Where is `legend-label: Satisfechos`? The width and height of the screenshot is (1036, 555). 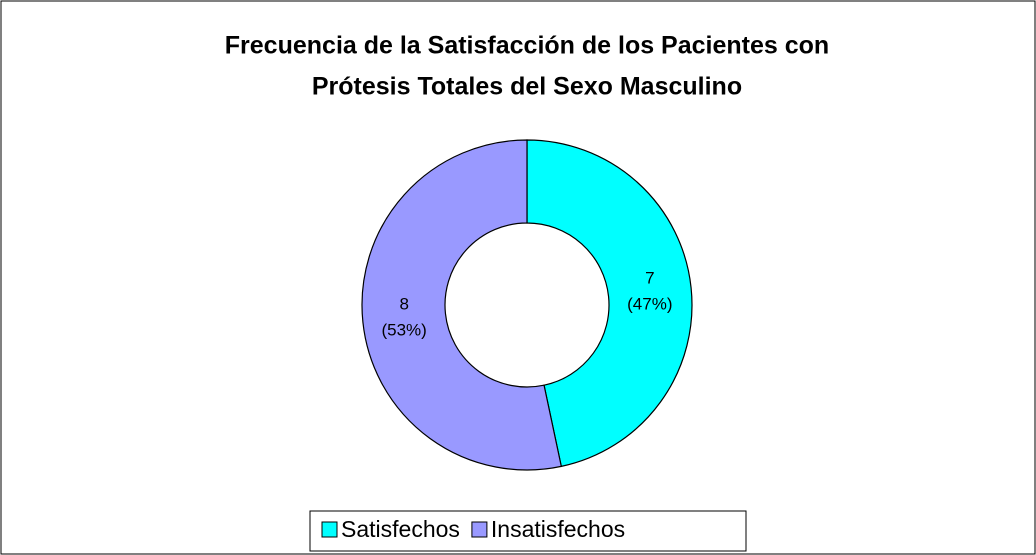 legend-label: Satisfechos is located at coordinates (400, 529).